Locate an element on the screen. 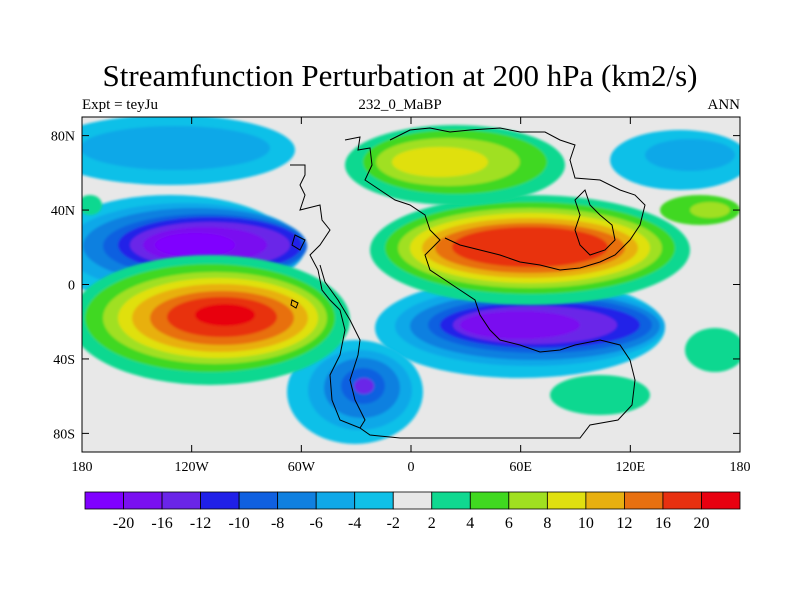 Image resolution: width=800 pixels, height=600 pixels. colorbar-label: -10 is located at coordinates (238, 523).